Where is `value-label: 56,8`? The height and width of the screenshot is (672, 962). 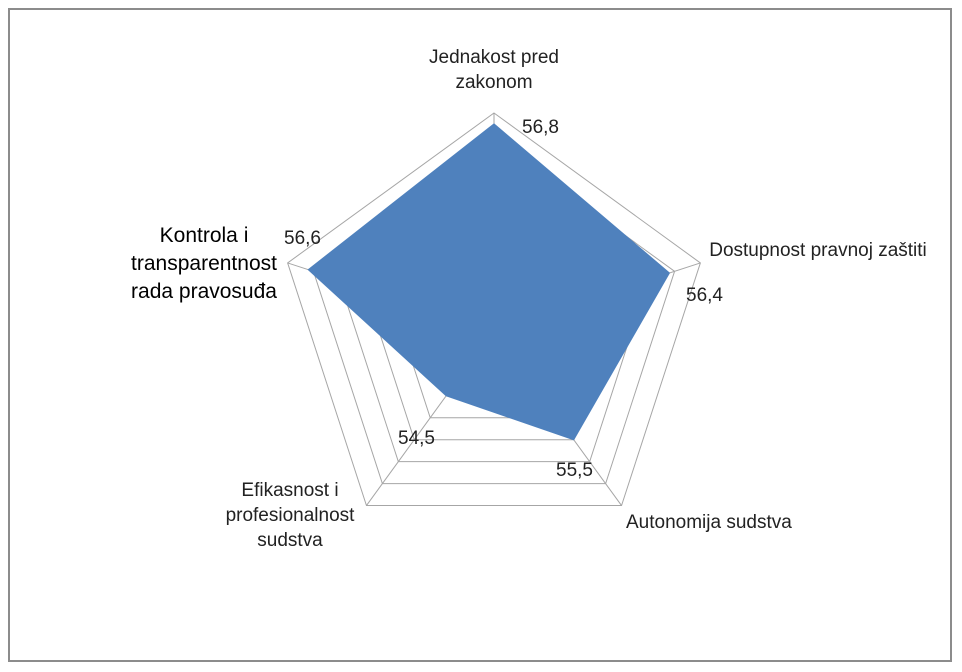
value-label: 56,8 is located at coordinates (540, 127).